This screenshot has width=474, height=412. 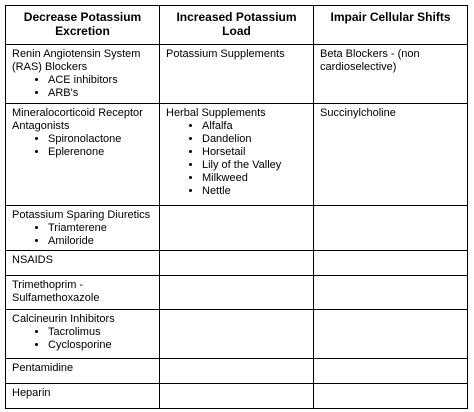 I want to click on table-cell: Heparin, so click(x=82, y=396).